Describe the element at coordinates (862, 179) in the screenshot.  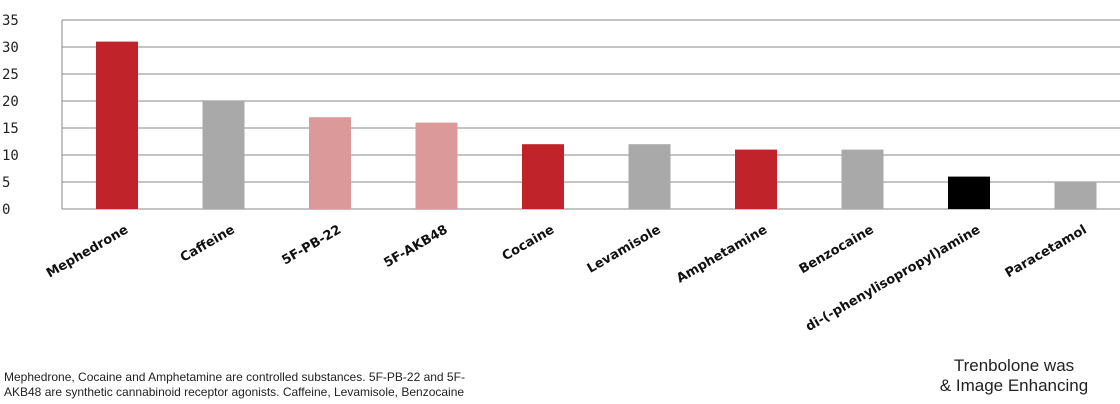
I see `bar-benzocaine` at that location.